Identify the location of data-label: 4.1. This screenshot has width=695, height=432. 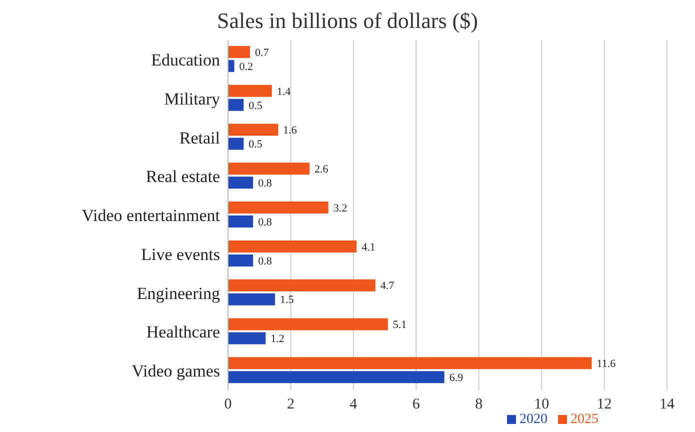
(369, 247).